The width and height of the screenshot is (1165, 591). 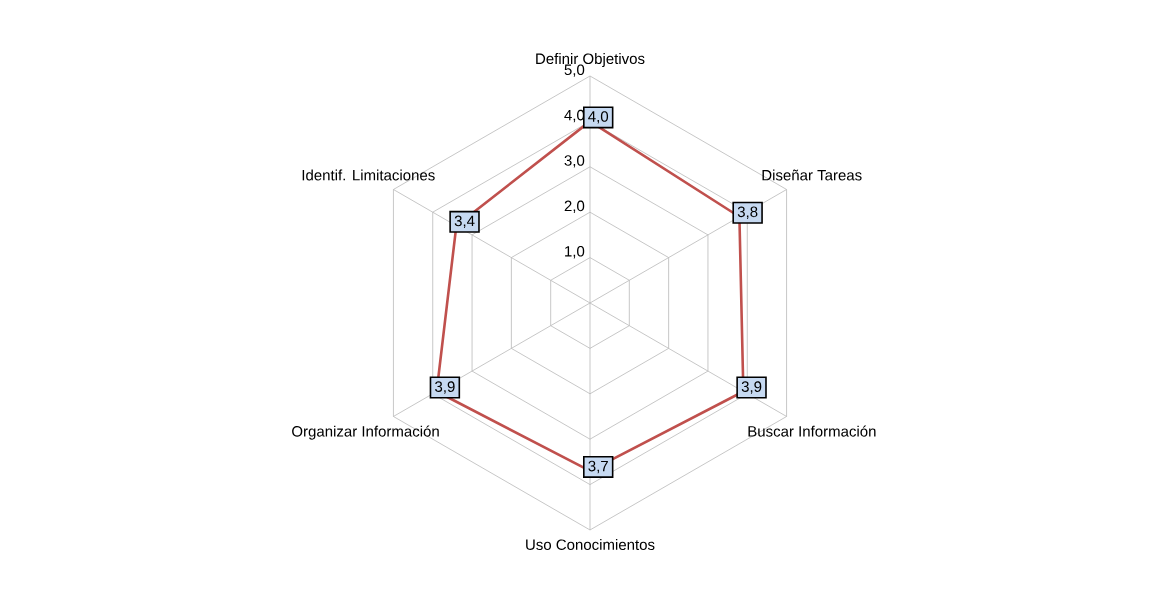 What do you see at coordinates (598, 467) in the screenshot?
I see `data-label: 3,7` at bounding box center [598, 467].